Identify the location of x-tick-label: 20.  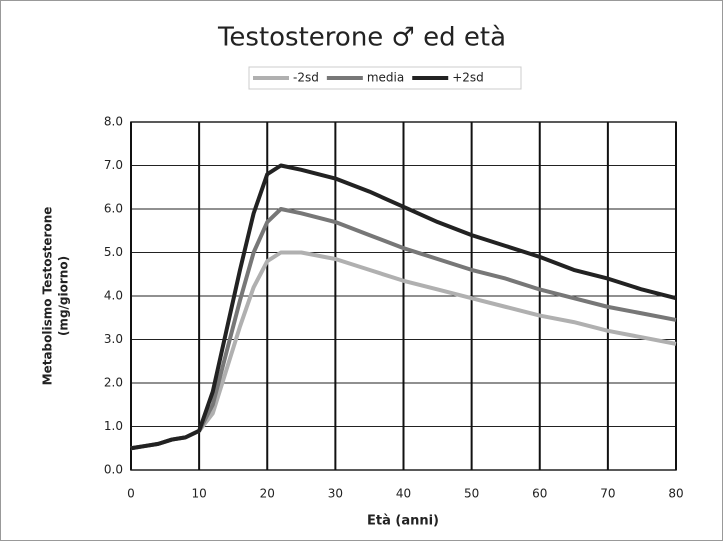
(267, 494).